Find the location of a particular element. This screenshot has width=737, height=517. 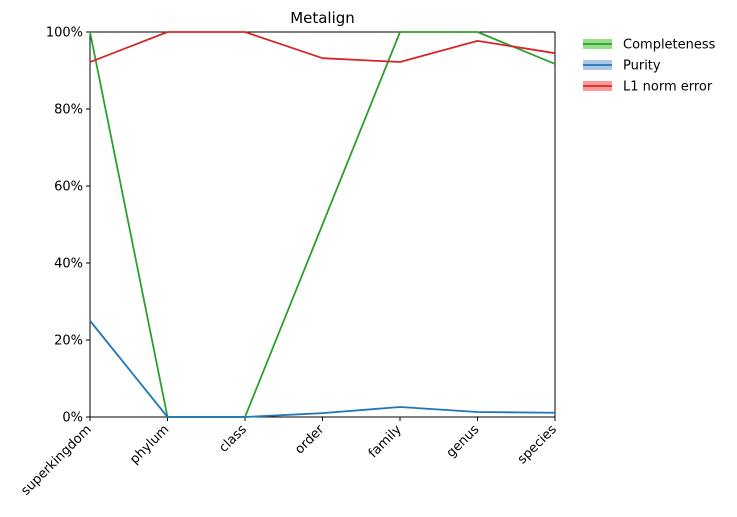

y-tick-label: 60% is located at coordinates (68, 187).